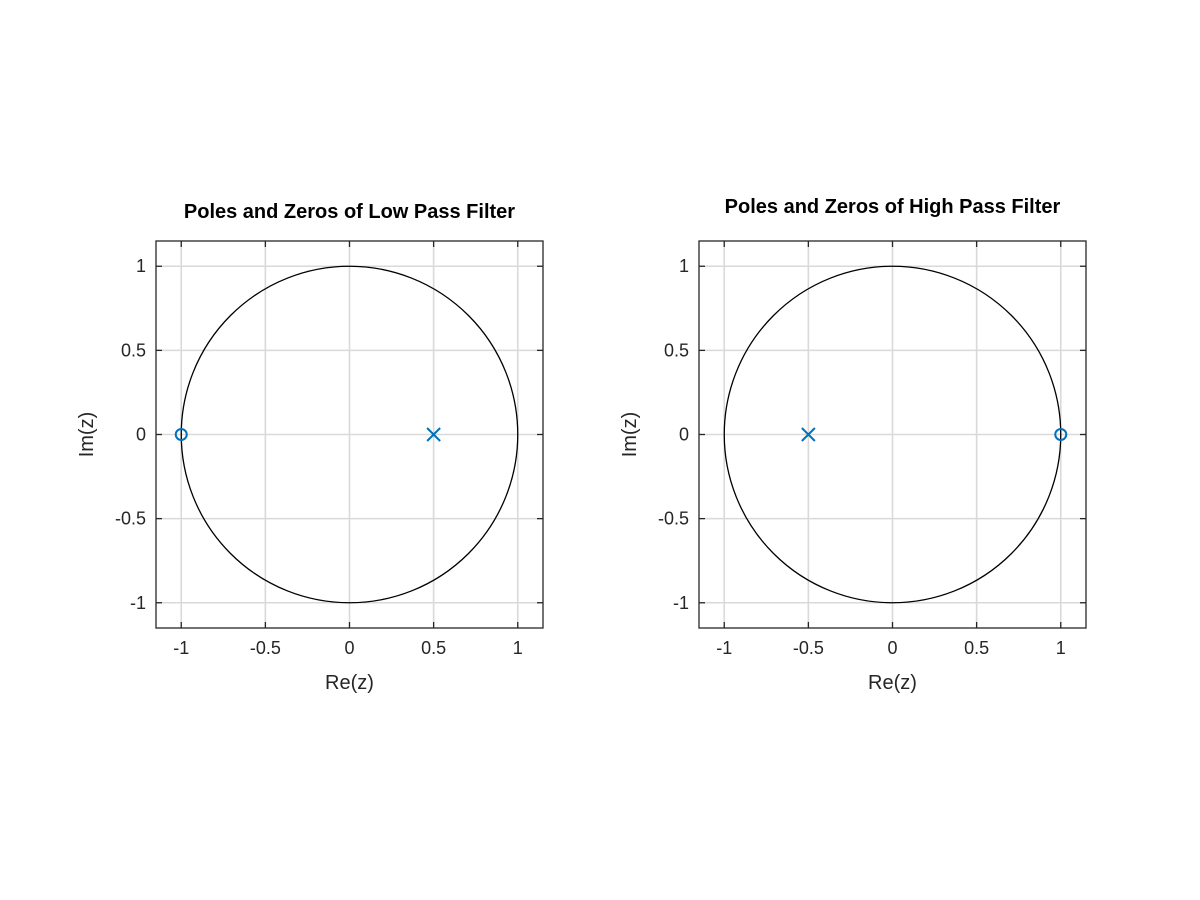  I want to click on grid, so click(892, 434).